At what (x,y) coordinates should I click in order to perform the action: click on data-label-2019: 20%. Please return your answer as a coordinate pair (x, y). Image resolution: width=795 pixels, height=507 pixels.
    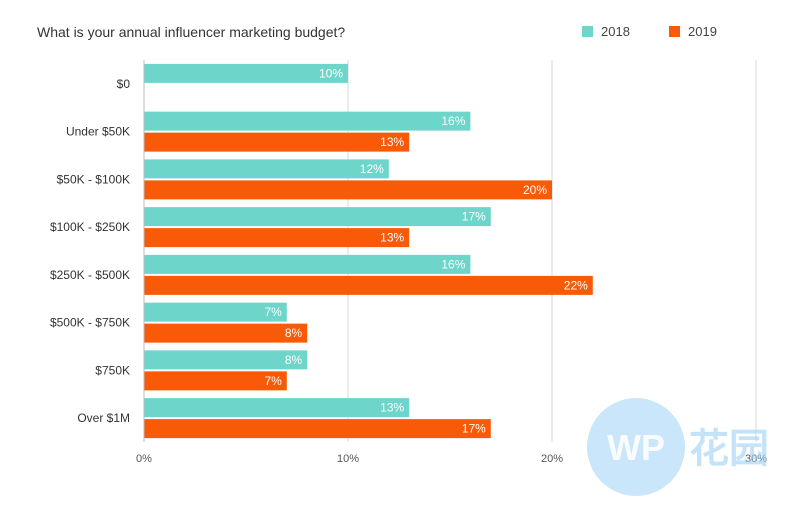
    Looking at the image, I should click on (535, 190).